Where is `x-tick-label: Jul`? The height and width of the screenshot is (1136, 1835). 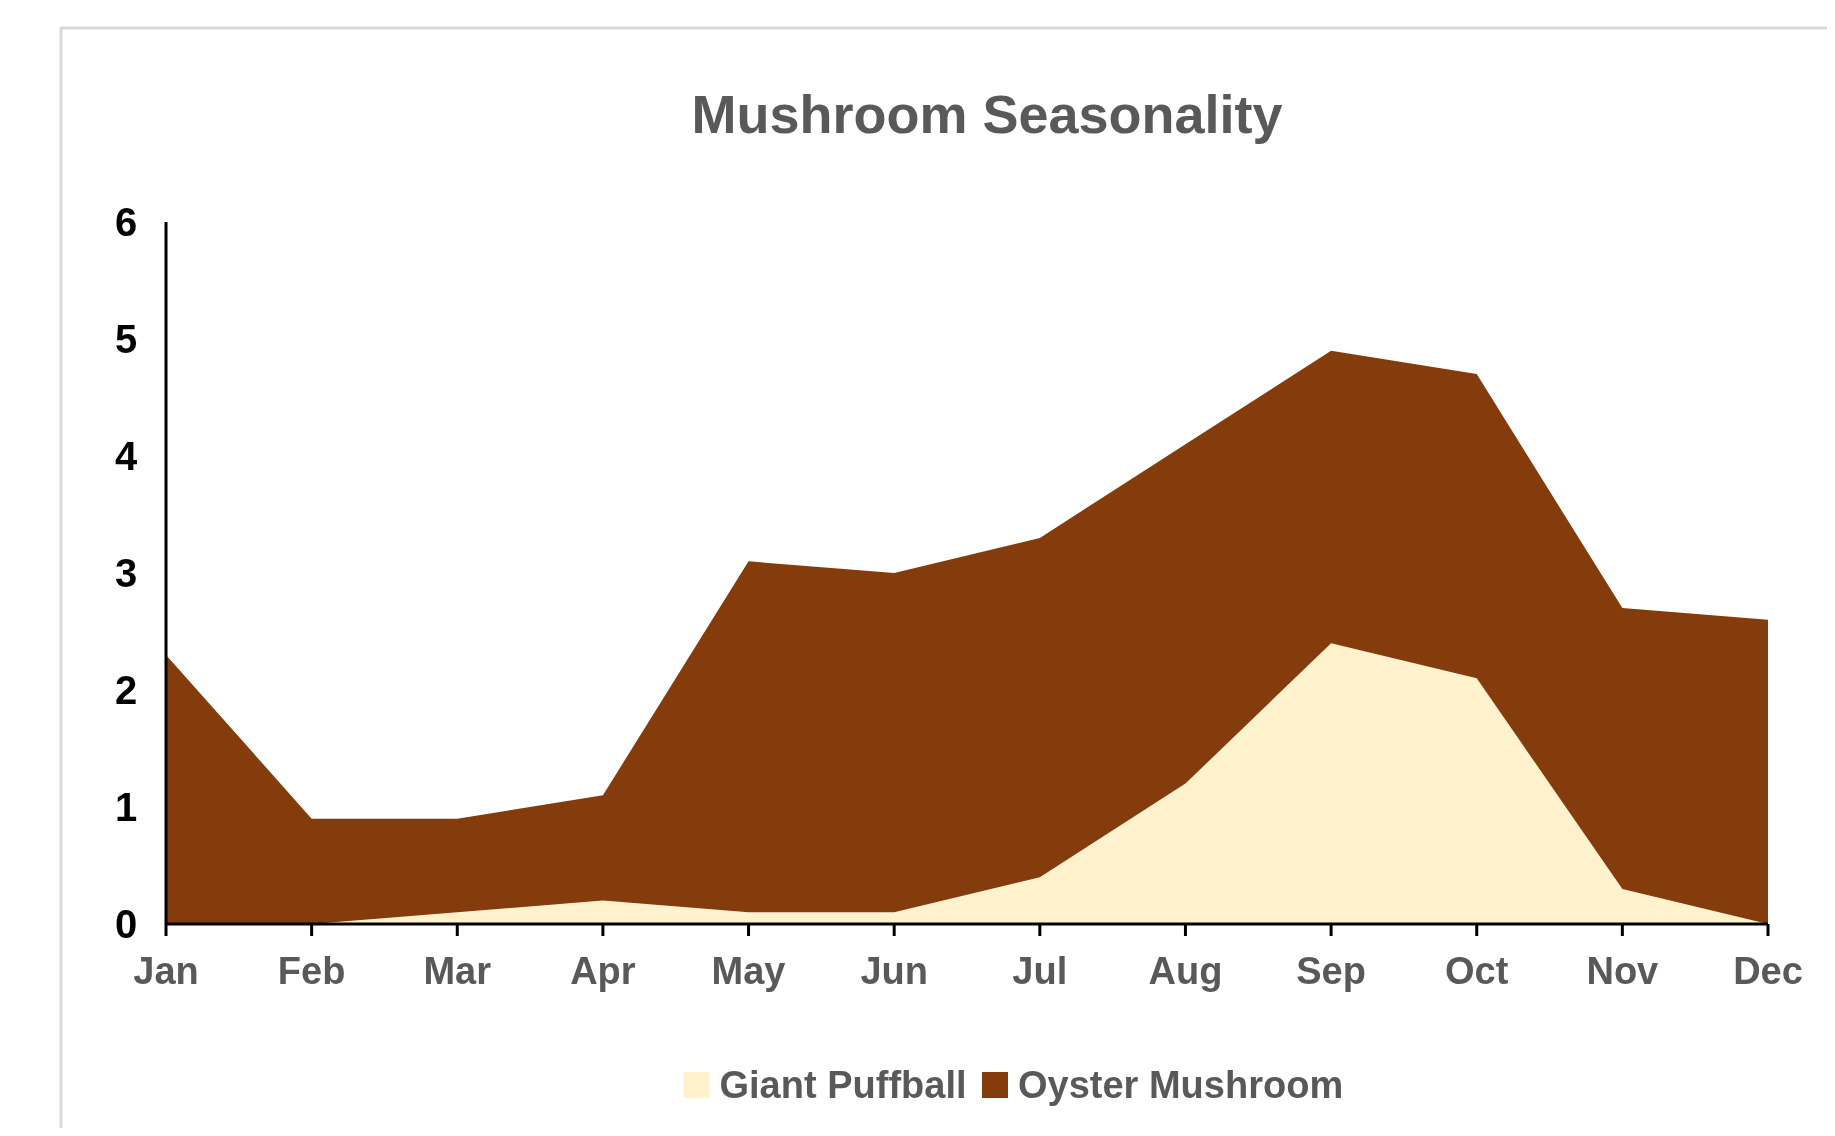
x-tick-label: Jul is located at coordinates (1040, 971).